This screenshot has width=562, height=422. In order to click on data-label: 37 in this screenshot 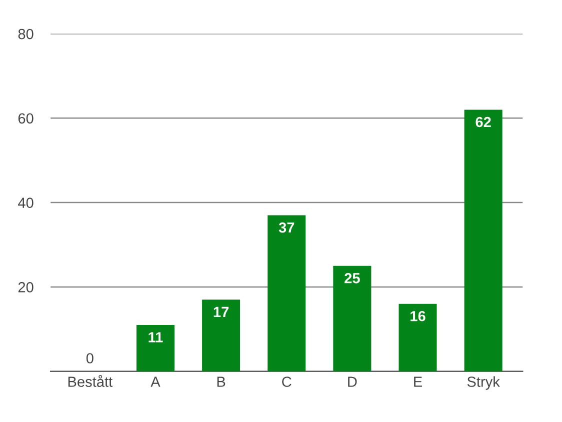, I will do `click(286, 227)`.